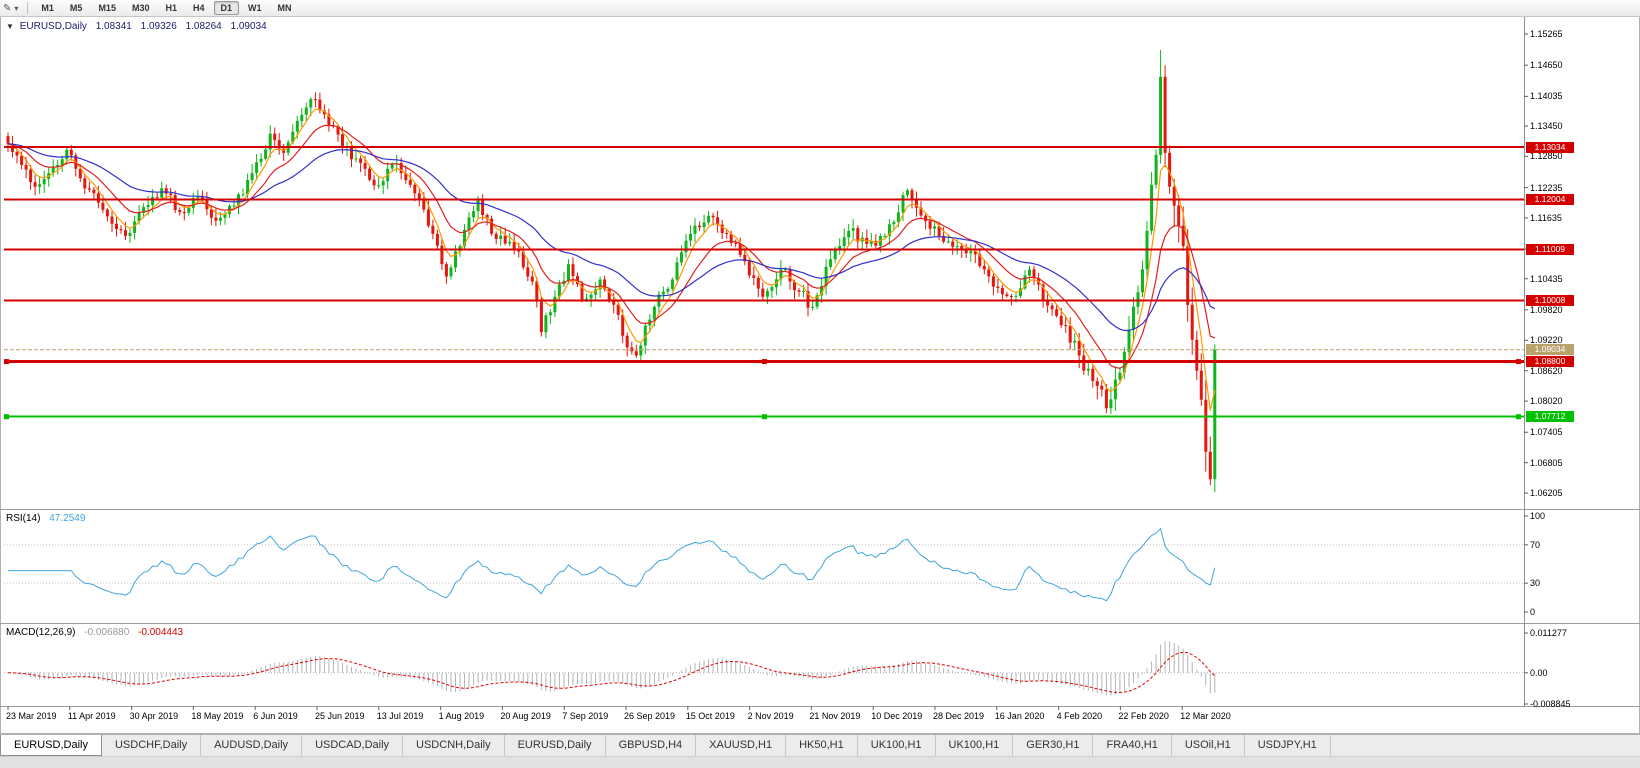  Describe the element at coordinates (454, 745) in the screenshot. I see `chart-tab-4: USDCNH,Daily` at that location.